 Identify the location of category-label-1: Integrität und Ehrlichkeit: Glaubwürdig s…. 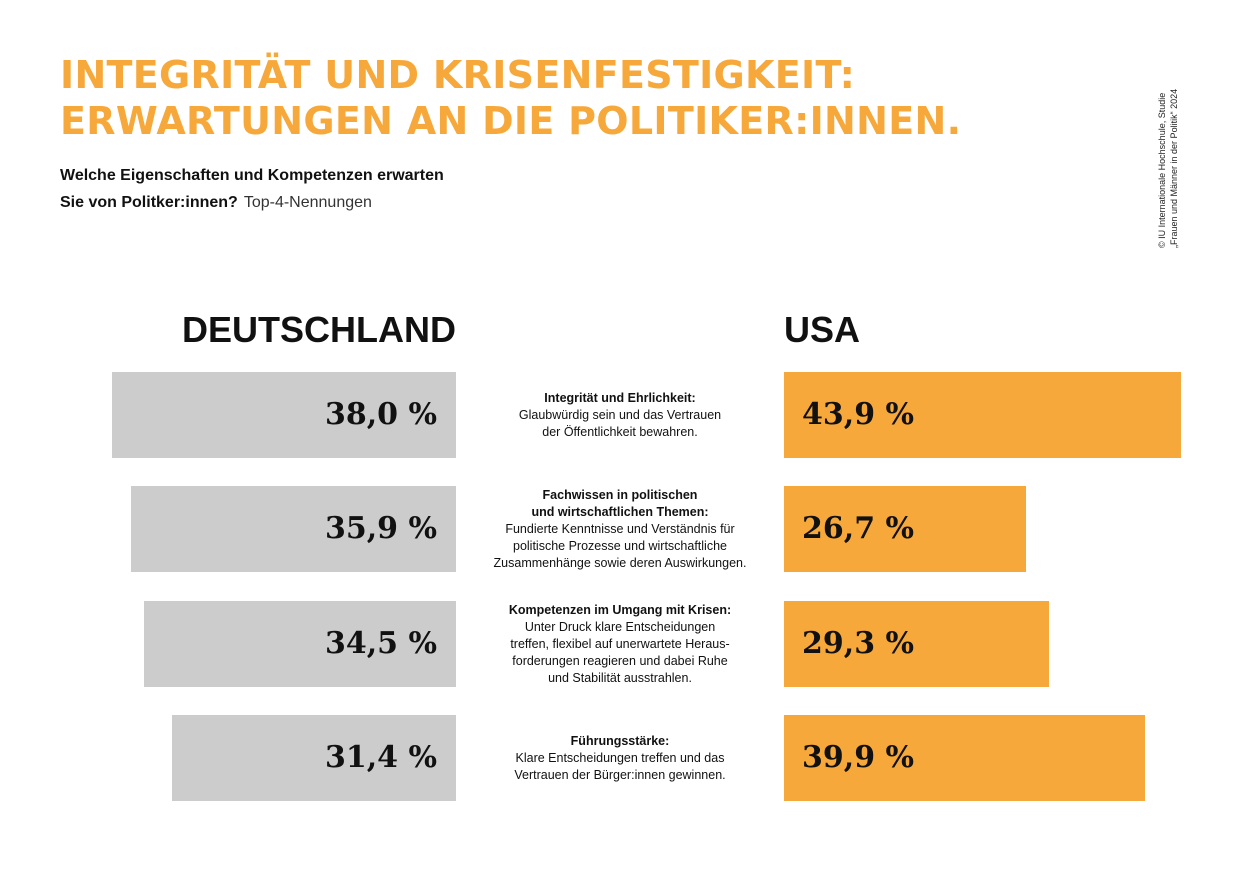
(620, 415).